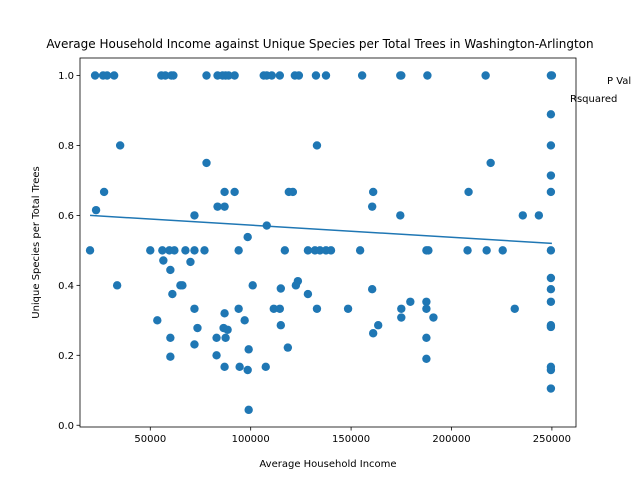  Describe the element at coordinates (327, 464) in the screenshot. I see `x-axis-label: Average Household Income` at that location.